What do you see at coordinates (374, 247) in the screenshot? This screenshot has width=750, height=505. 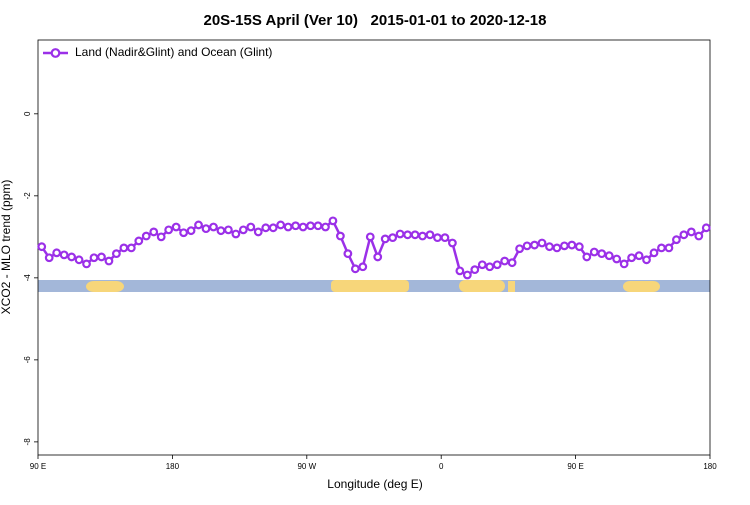 I see `series-line` at bounding box center [374, 247].